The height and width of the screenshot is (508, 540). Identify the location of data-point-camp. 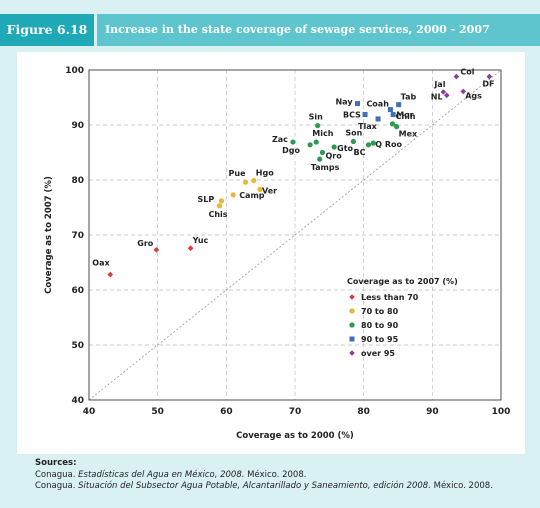
(233, 195).